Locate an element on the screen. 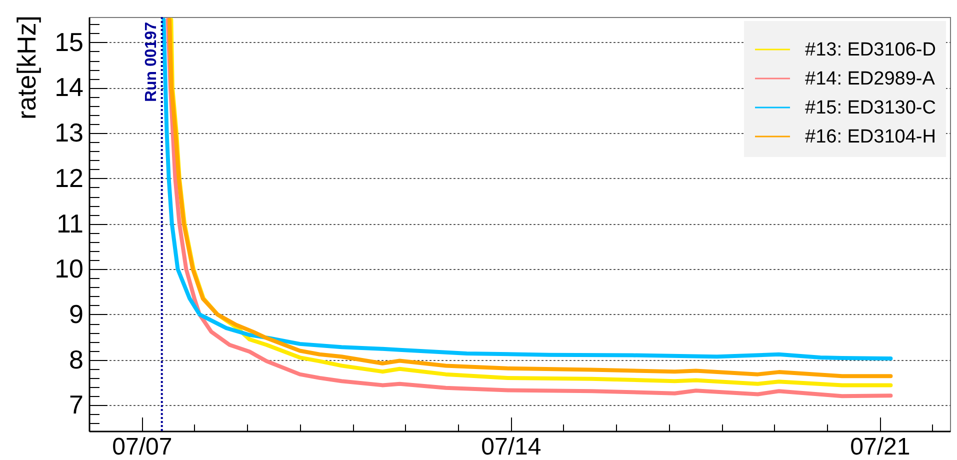 The image size is (957, 460). legend-label: #13: ED3106-D is located at coordinates (870, 50).